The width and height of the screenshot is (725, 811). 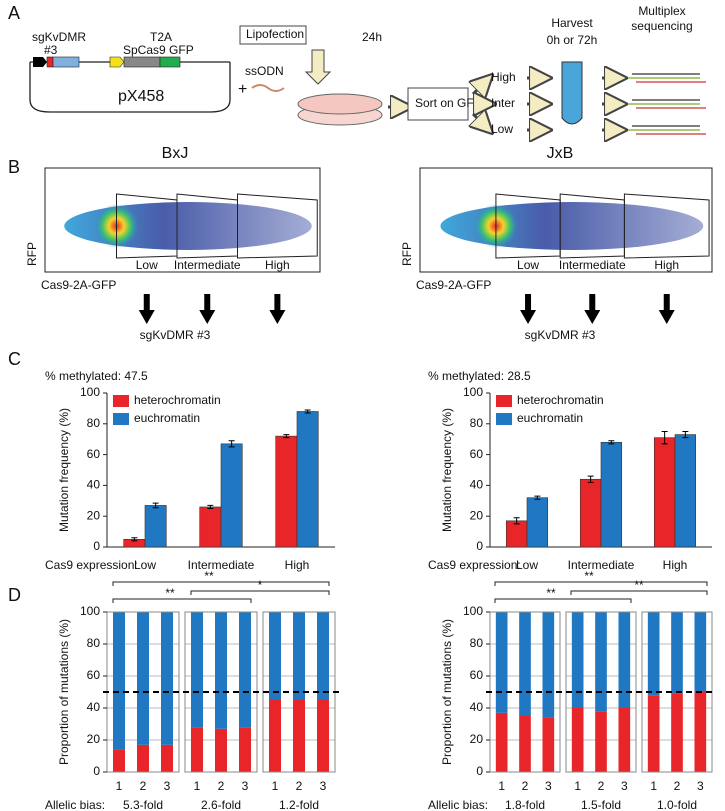 What do you see at coordinates (572, 23) in the screenshot?
I see `harvest-label: Harvest` at bounding box center [572, 23].